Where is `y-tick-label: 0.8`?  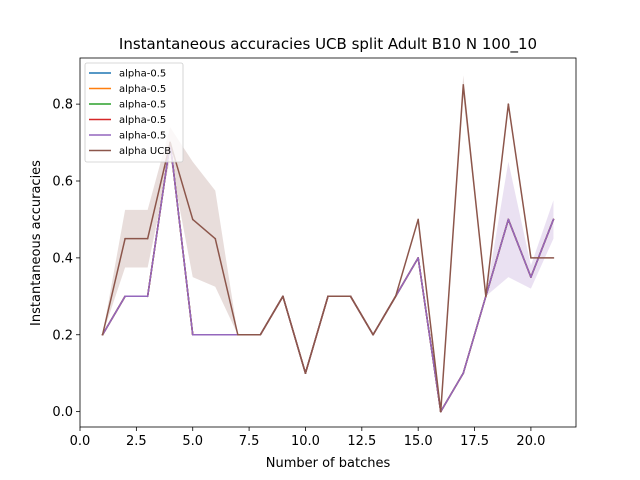
y-tick-label: 0.8 is located at coordinates (62, 105).